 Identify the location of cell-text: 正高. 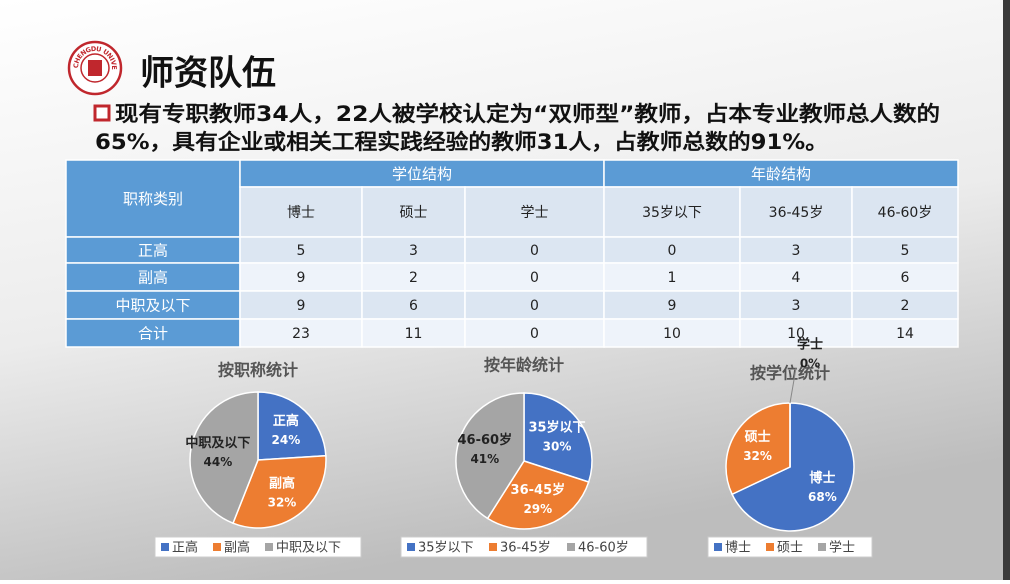
(153, 251).